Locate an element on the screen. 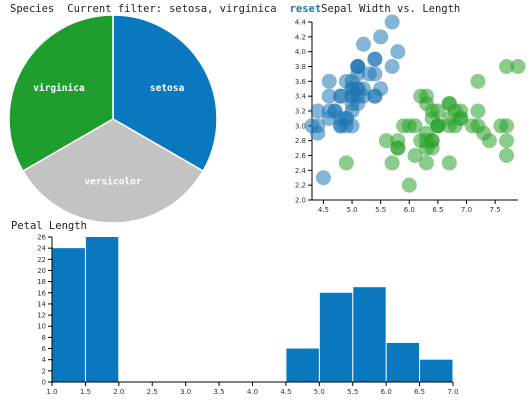  hist-x-tick-label: 3.5 is located at coordinates (219, 392).